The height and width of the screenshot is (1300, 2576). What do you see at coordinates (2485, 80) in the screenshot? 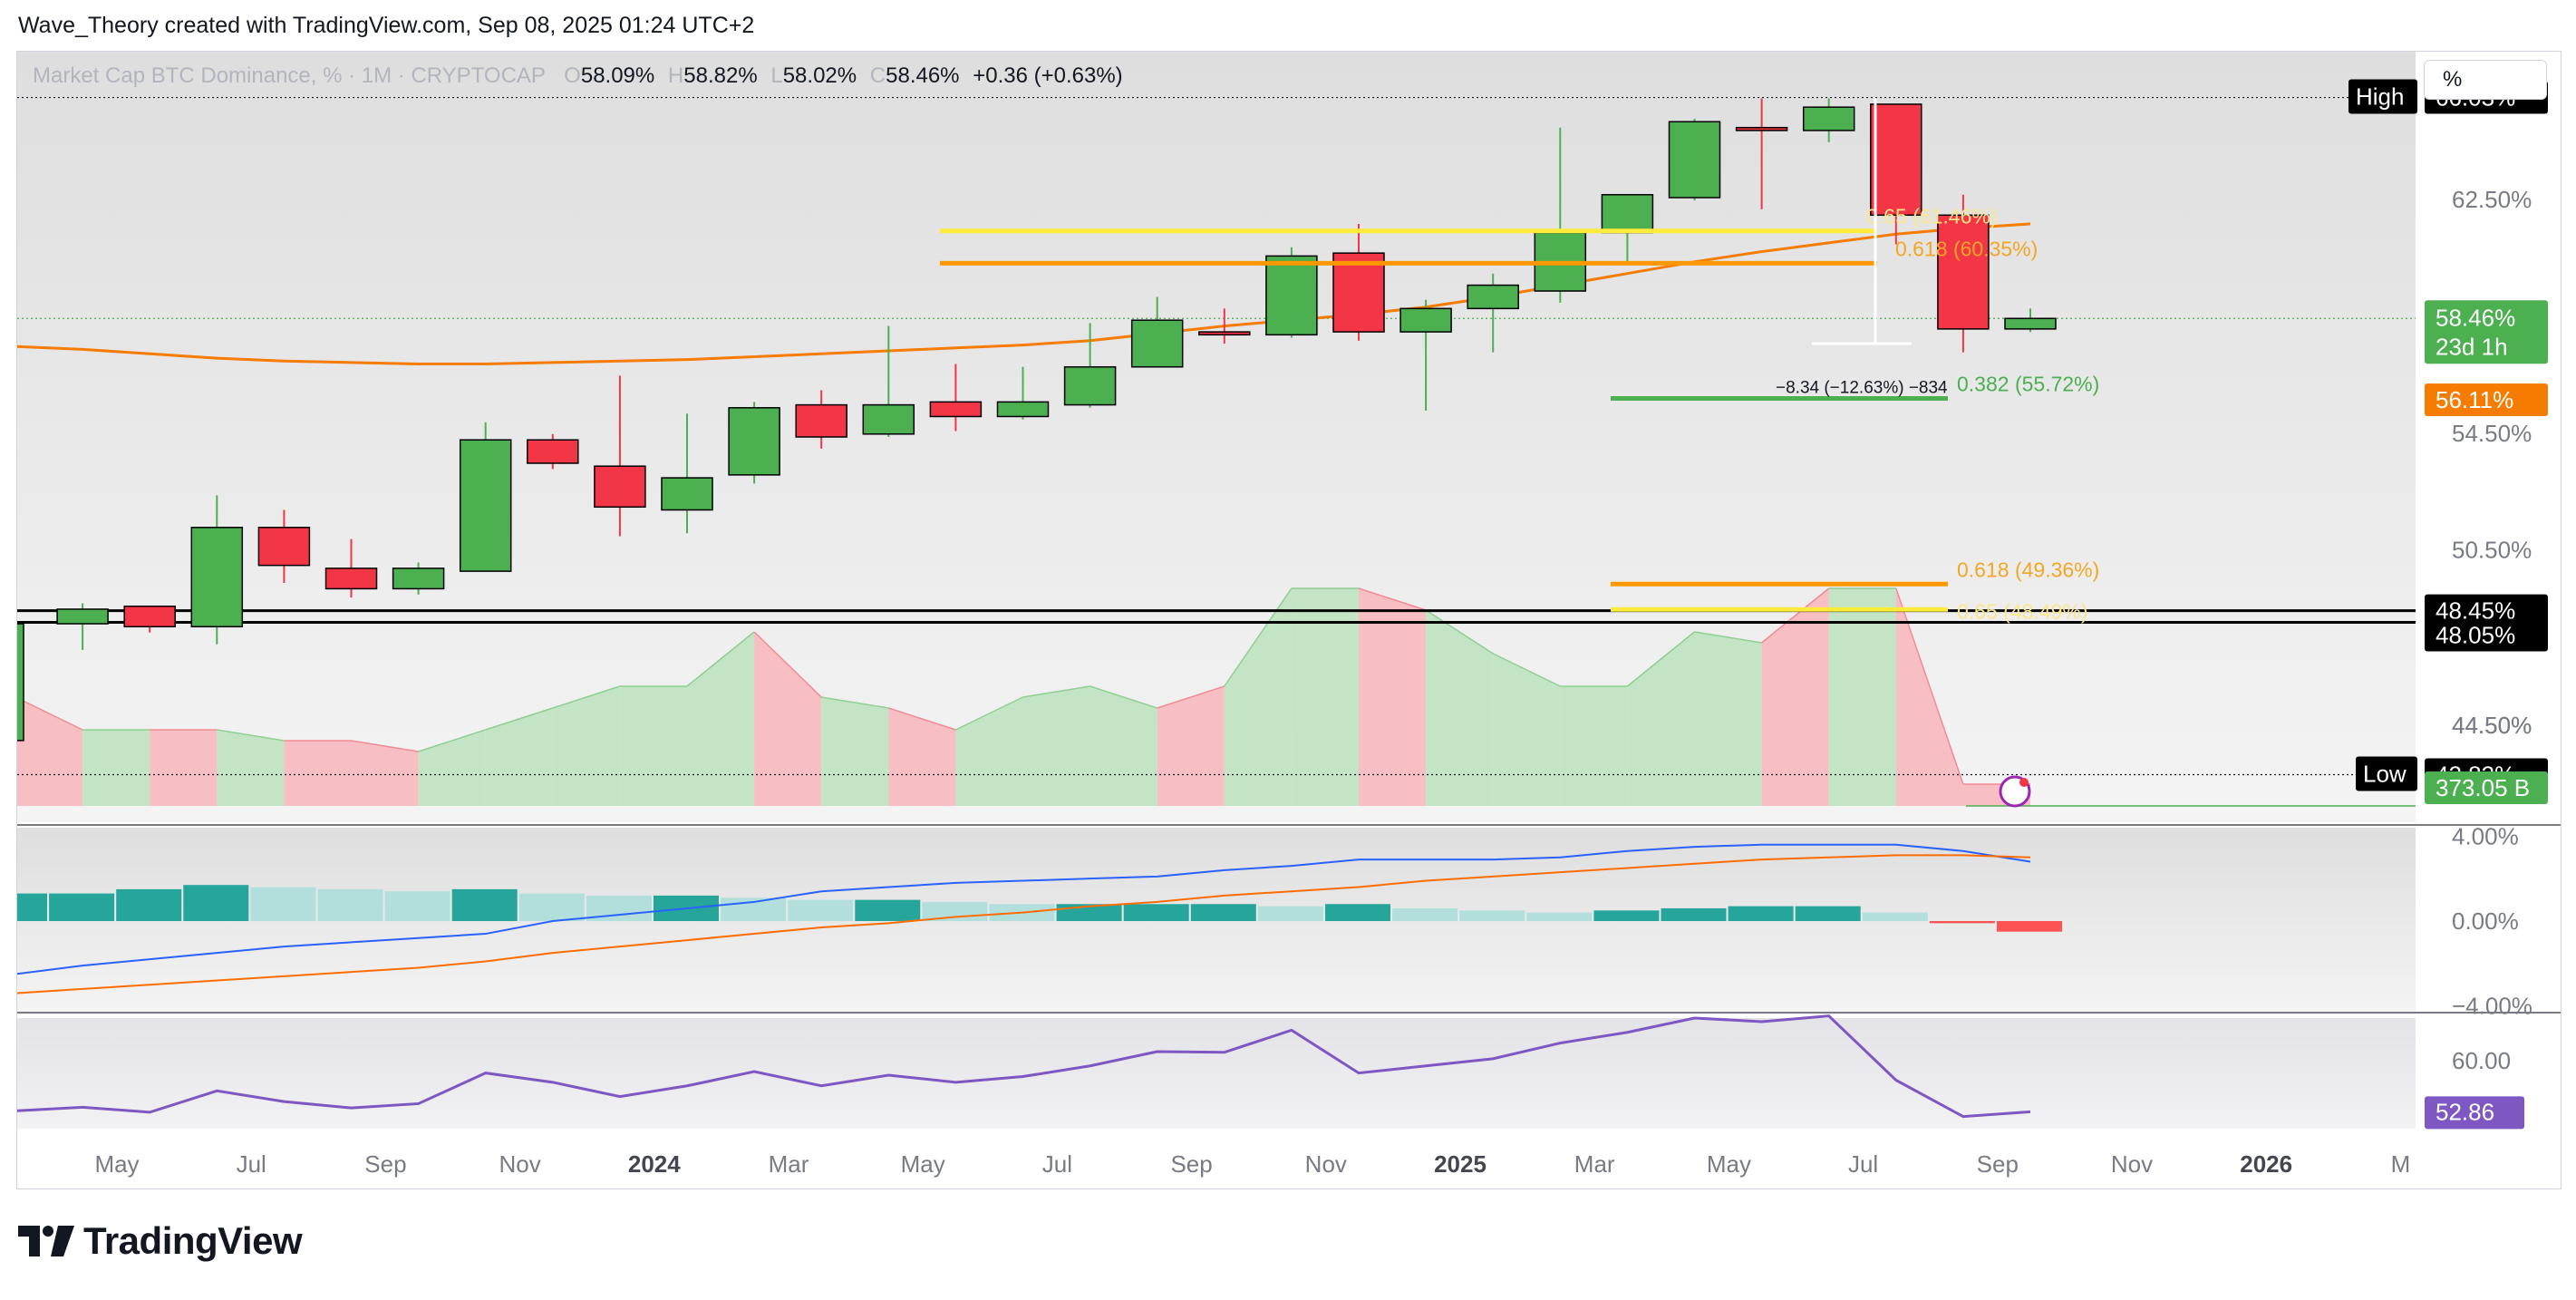
I see `price-unit-button: %` at bounding box center [2485, 80].